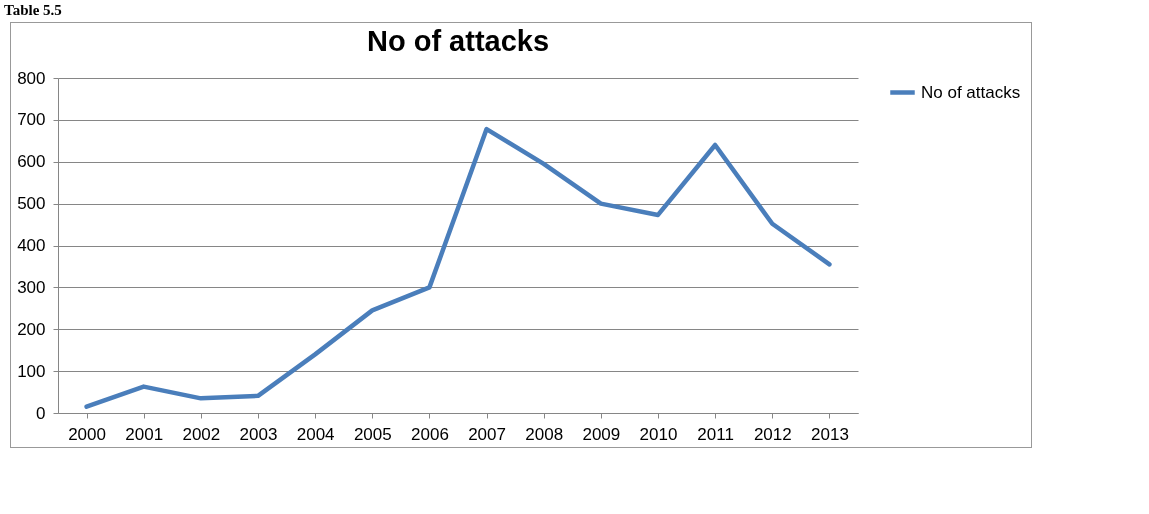 Image resolution: width=1149 pixels, height=514 pixels. What do you see at coordinates (31, 245) in the screenshot?
I see `y-tick-label: 400` at bounding box center [31, 245].